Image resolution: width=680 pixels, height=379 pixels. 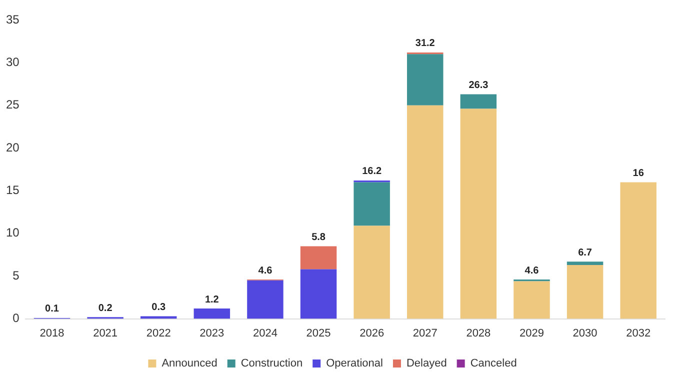 What do you see at coordinates (52, 333) in the screenshot?
I see `x-tick-label: 2018` at bounding box center [52, 333].